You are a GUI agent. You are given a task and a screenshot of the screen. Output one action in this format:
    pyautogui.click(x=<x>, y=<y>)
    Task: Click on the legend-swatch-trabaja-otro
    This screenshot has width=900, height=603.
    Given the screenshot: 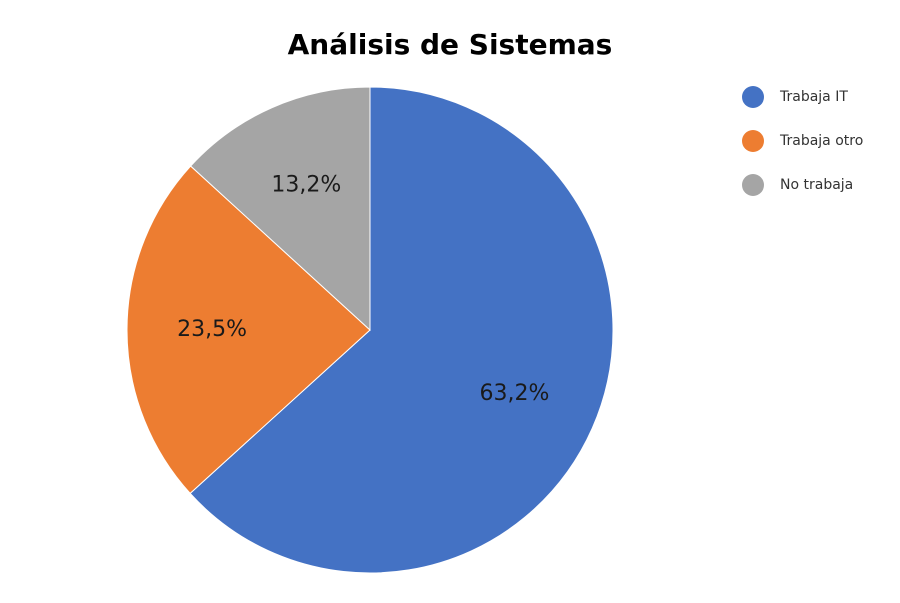 What is the action you would take?
    pyautogui.click(x=753, y=141)
    